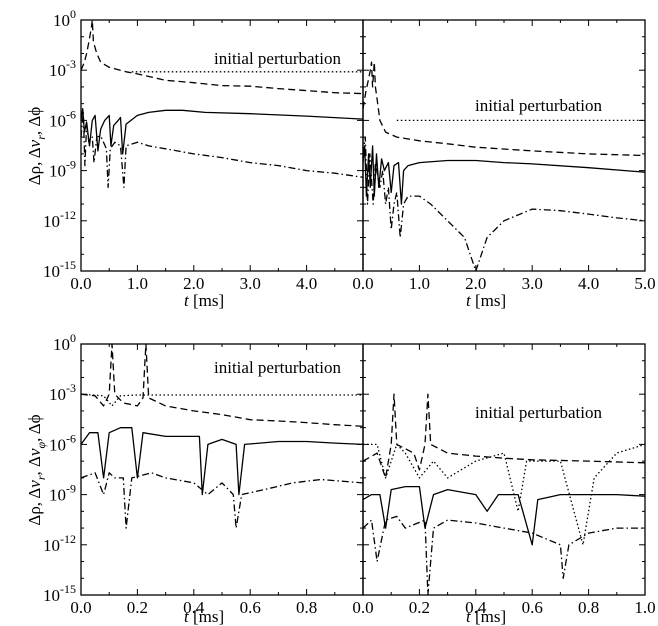 This screenshot has width=658, height=626. Describe the element at coordinates (644, 283) in the screenshot. I see `x-tick-label: 5.0` at that location.